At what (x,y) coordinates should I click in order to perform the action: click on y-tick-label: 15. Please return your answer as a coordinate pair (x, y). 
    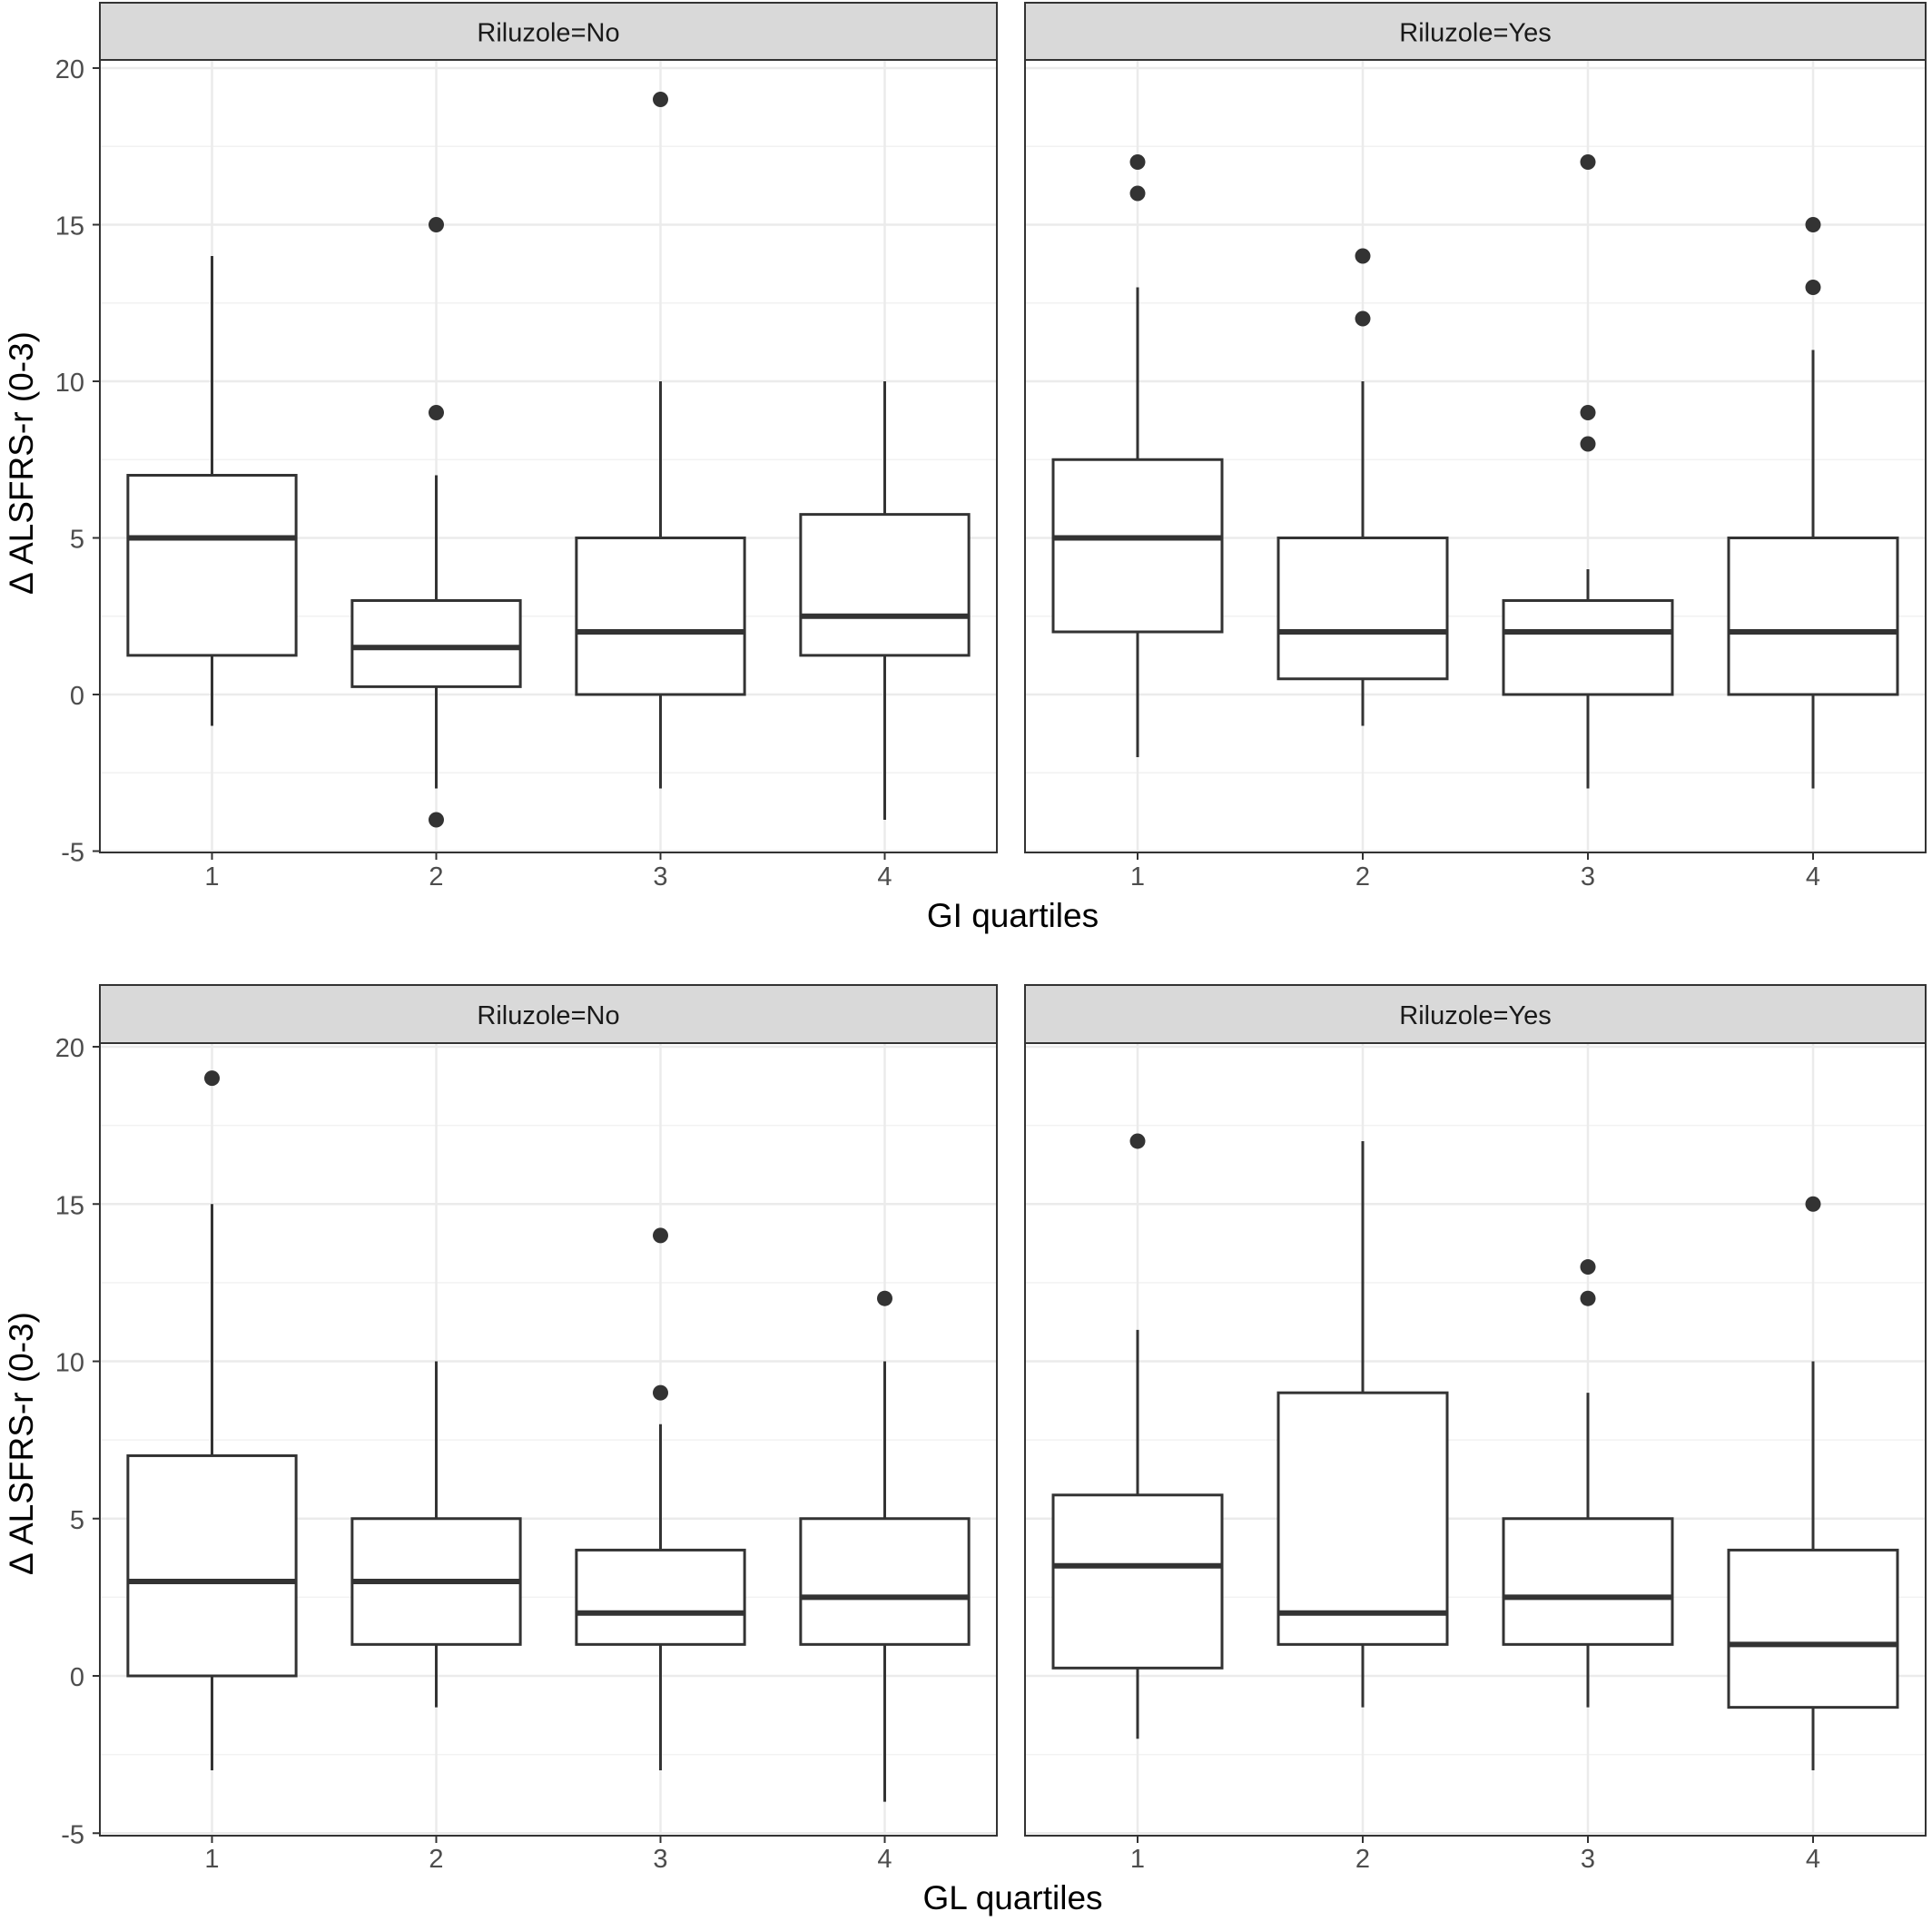
    Looking at the image, I should click on (69, 1205).